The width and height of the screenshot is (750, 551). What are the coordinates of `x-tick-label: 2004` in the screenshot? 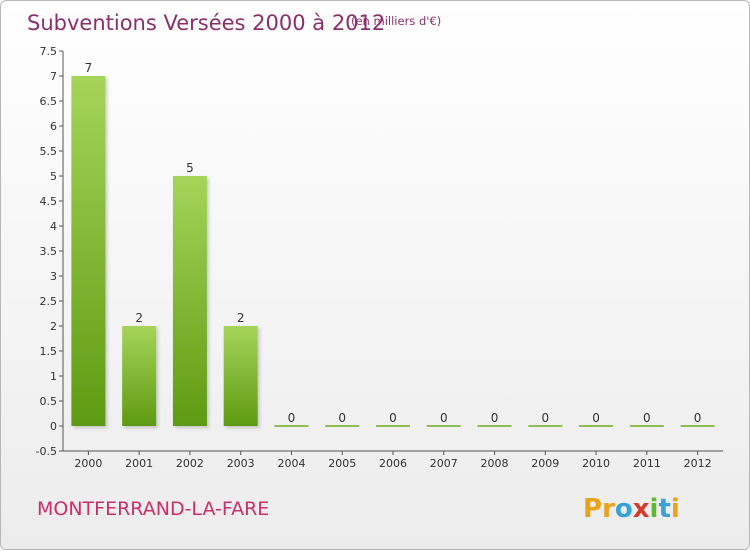 It's located at (291, 463).